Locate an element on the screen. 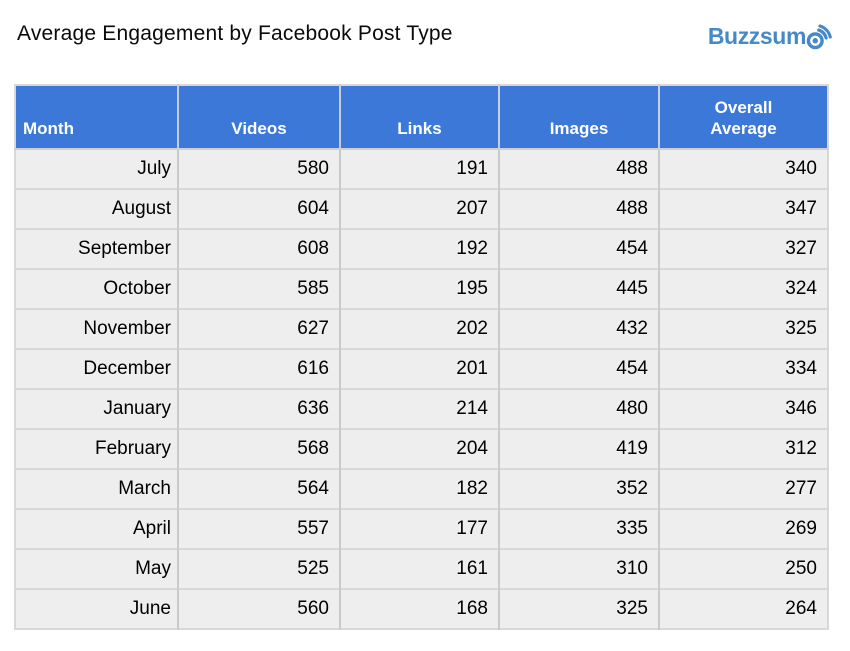 This screenshot has height=651, width=850. table-row: October 585 195 445 324 is located at coordinates (421, 288).